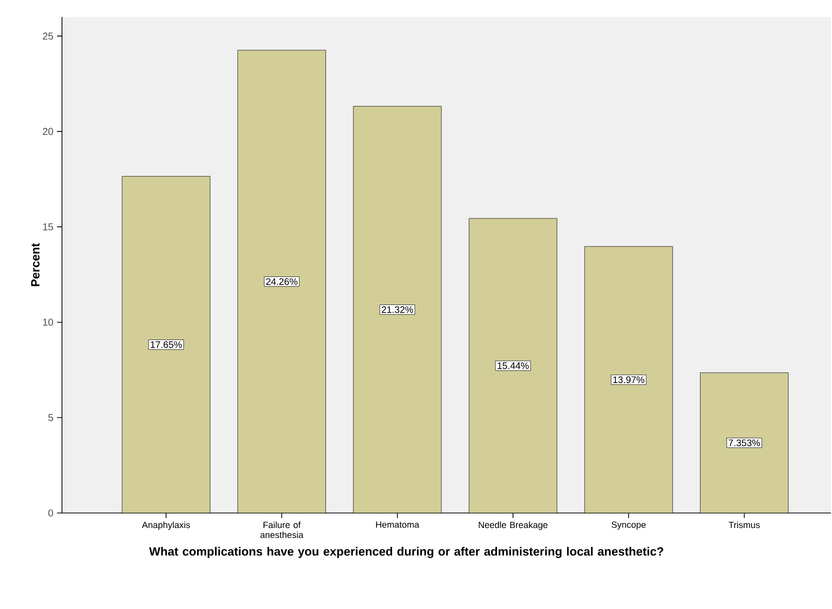 This screenshot has height=609, width=832. Describe the element at coordinates (48, 226) in the screenshot. I see `y-tick-label: 15` at that location.